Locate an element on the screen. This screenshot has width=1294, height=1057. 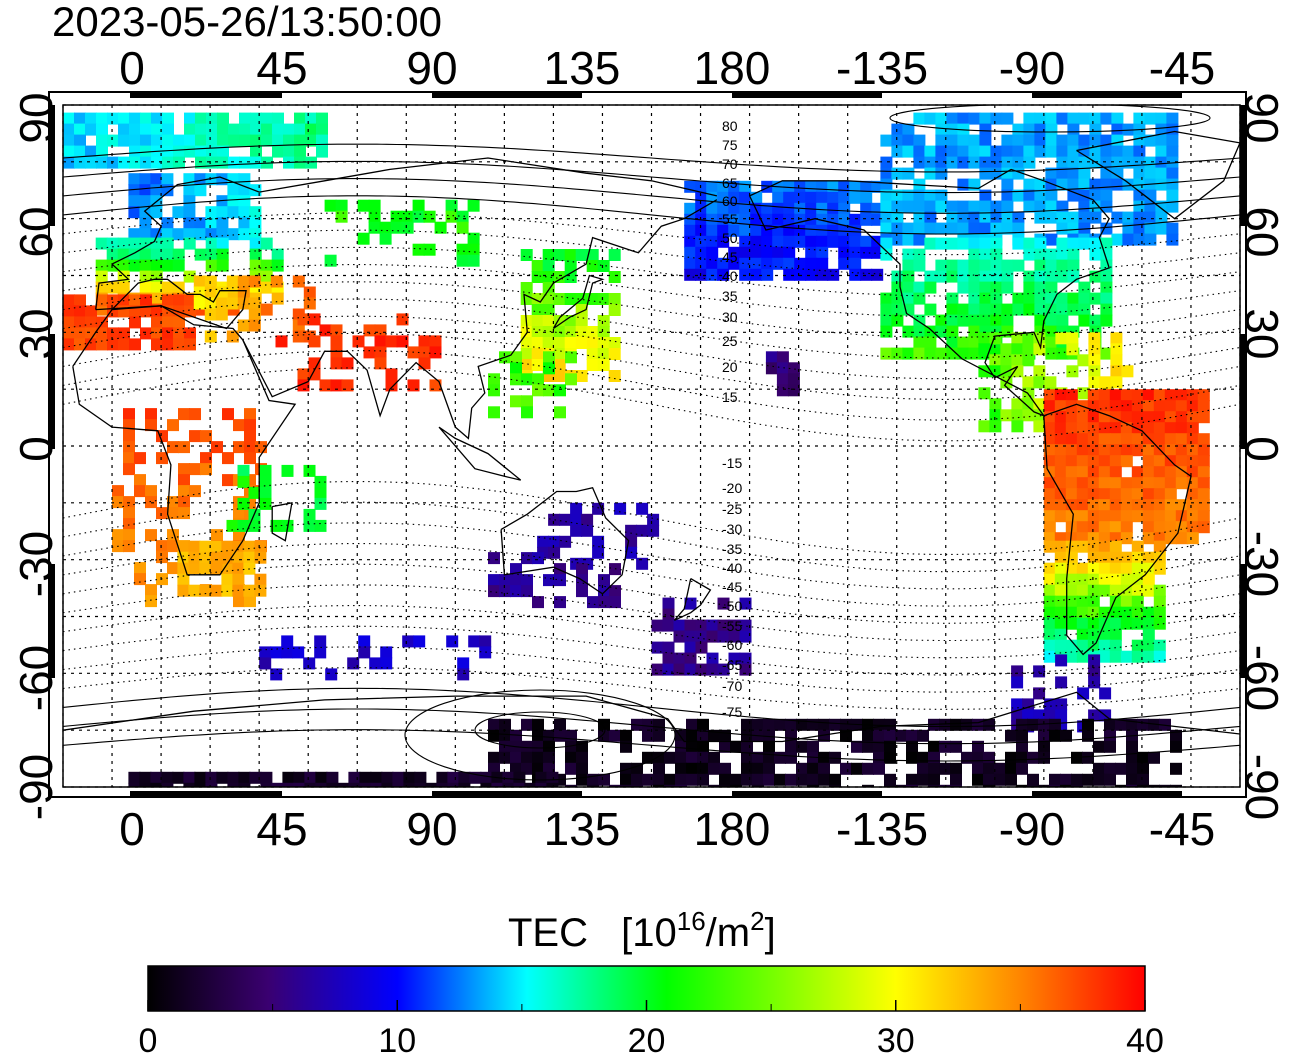
mlat-label: 65 is located at coordinates (730, 183).